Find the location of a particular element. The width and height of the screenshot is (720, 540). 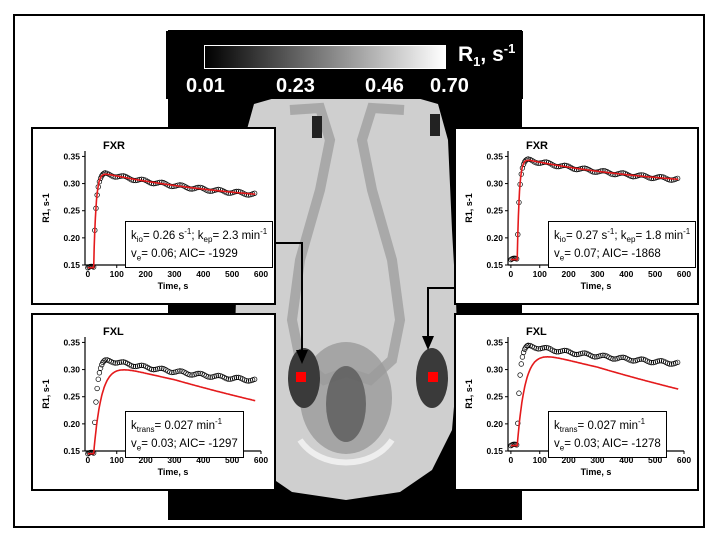

annotation-line: ve= 0.07; AIC= -1868 is located at coordinates (607, 255).